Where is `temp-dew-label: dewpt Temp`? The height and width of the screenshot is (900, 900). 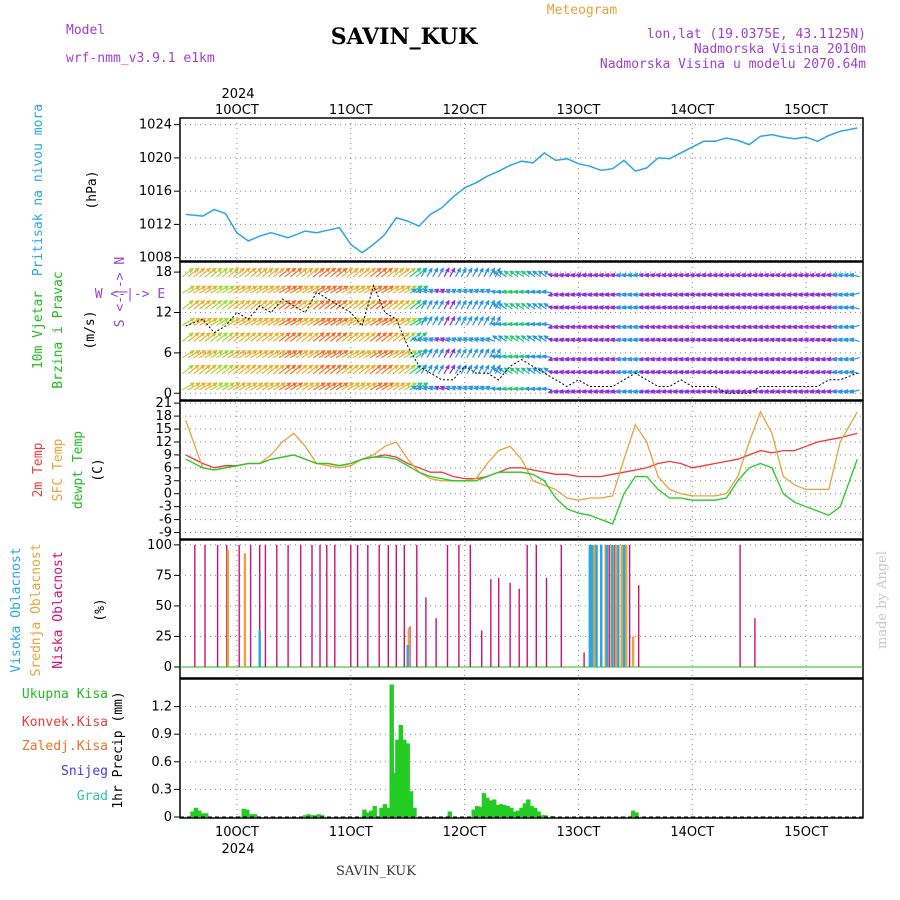
temp-dew-label: dewpt Temp is located at coordinates (78, 470).